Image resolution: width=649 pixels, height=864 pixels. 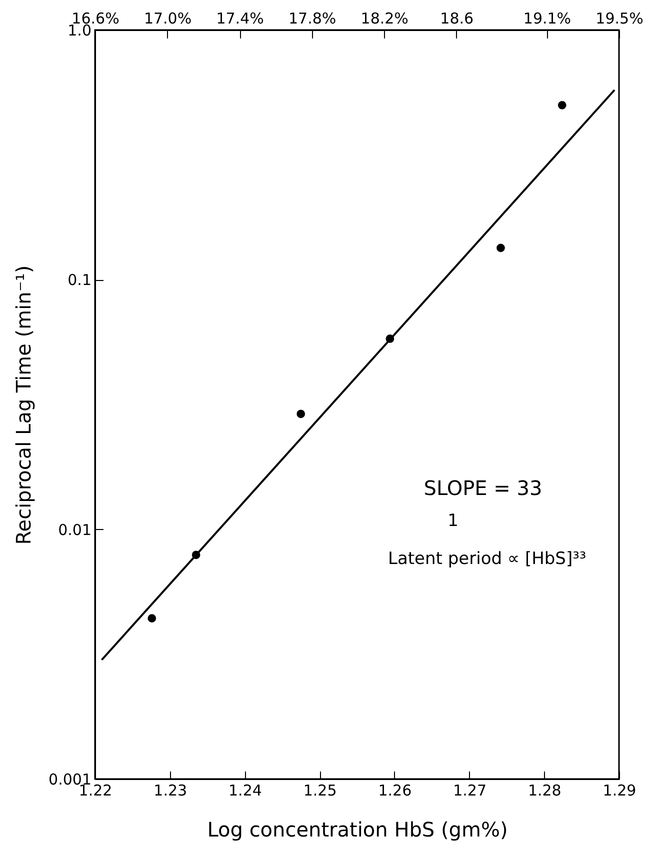 What do you see at coordinates (24, 405) in the screenshot?
I see `y-axis-title: Reciprocal Lag Time (min⁻¹)` at bounding box center [24, 405].